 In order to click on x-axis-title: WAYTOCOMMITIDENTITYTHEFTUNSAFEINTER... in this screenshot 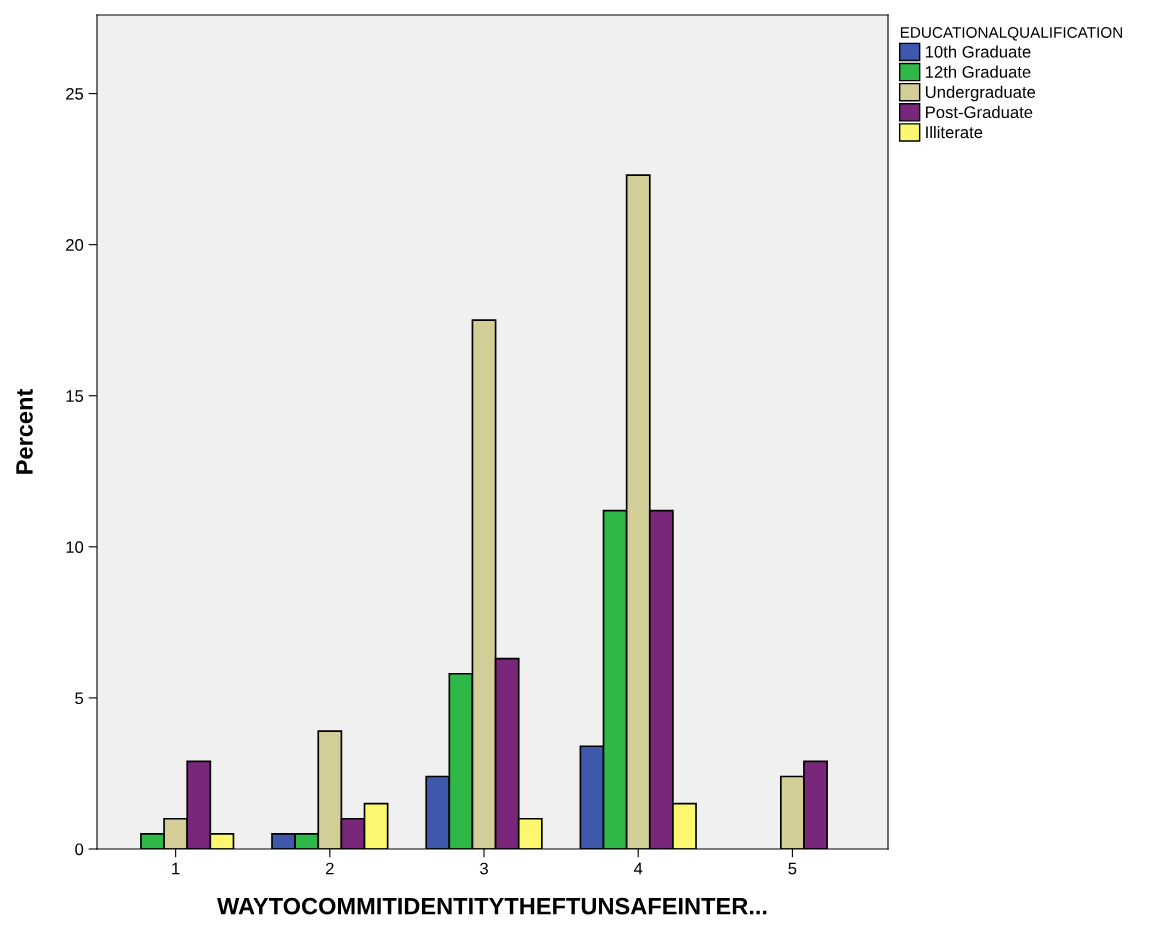, I will do `click(492, 906)`.